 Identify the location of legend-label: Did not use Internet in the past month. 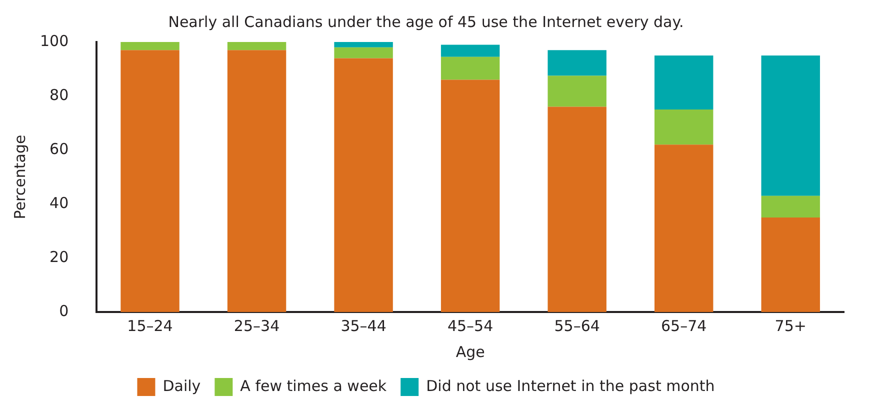
(570, 385).